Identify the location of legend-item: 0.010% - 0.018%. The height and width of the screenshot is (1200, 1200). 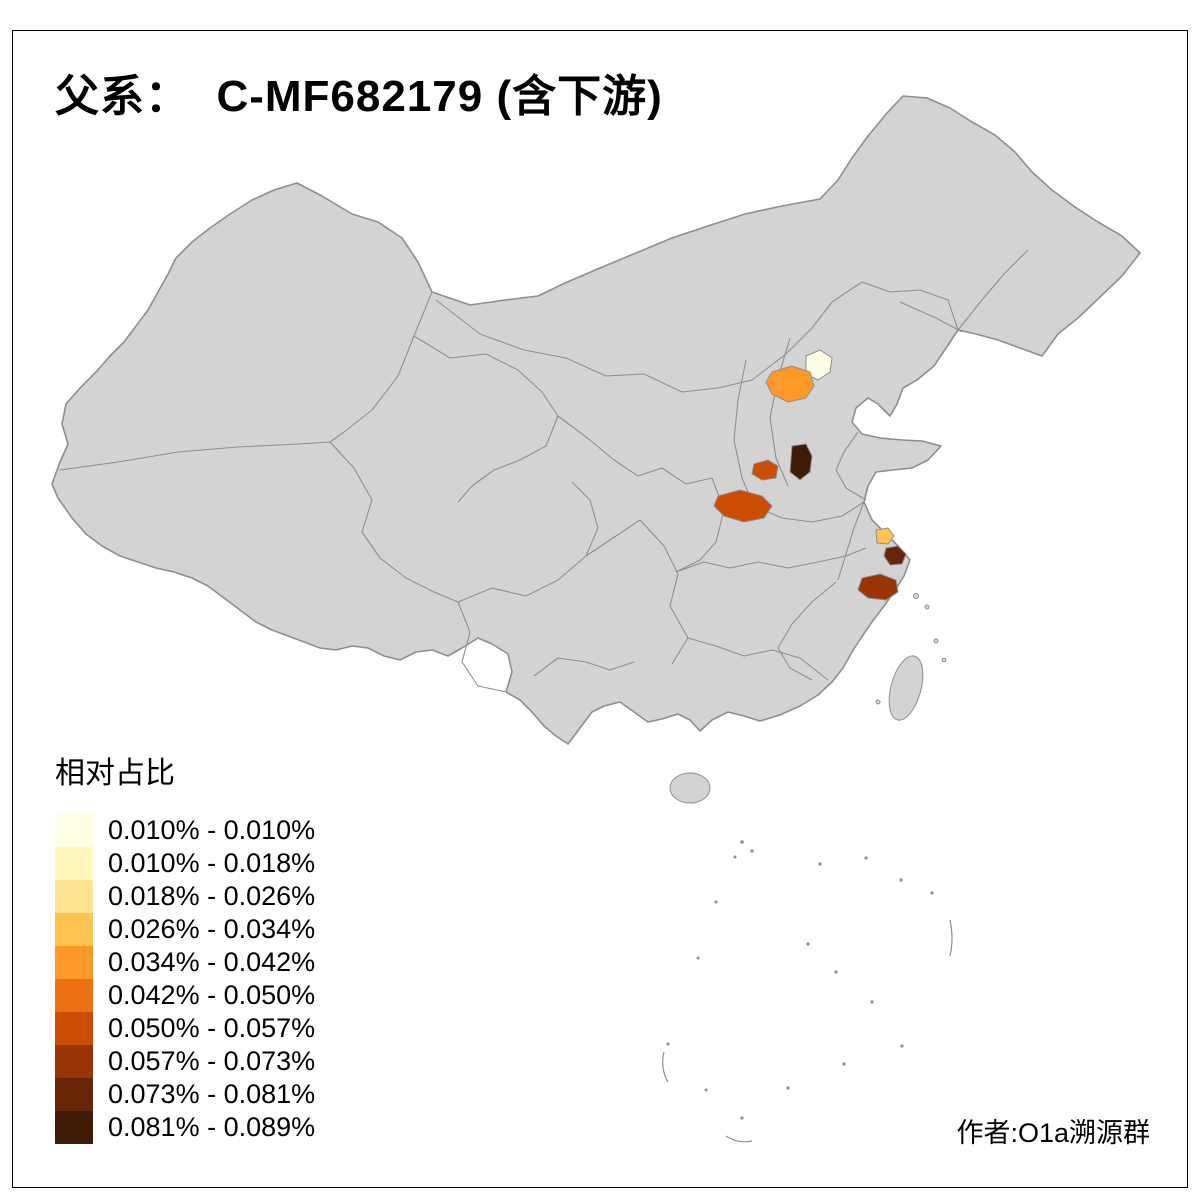
(185, 863).